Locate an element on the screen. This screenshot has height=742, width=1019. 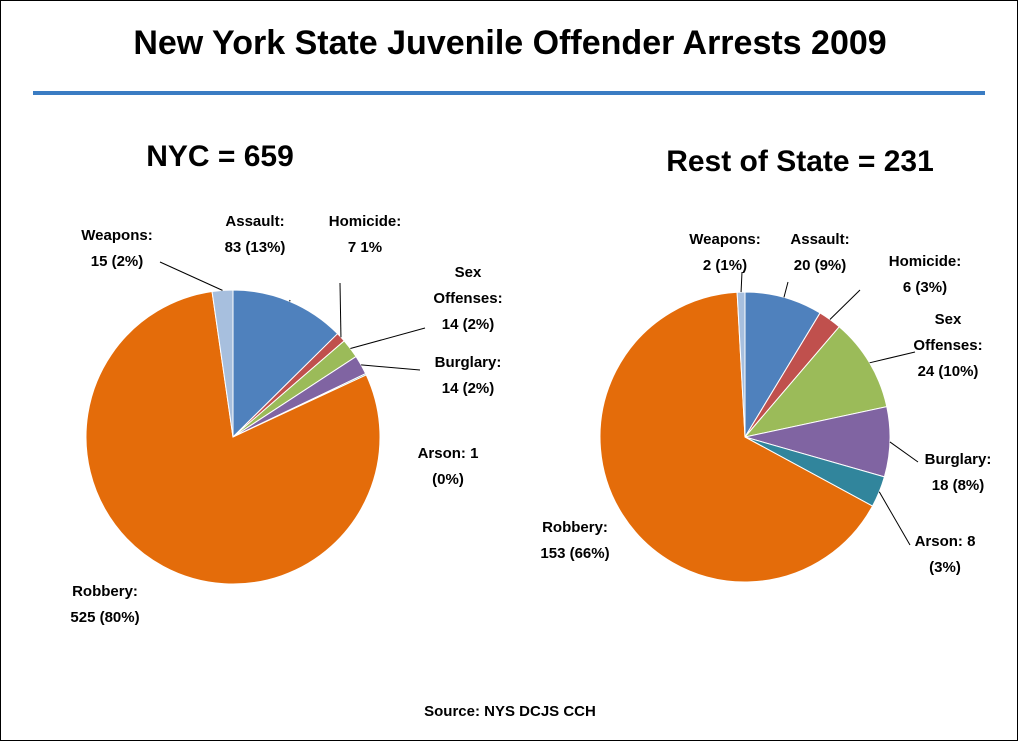
slice-label: Arson: 8 is located at coordinates (945, 541).